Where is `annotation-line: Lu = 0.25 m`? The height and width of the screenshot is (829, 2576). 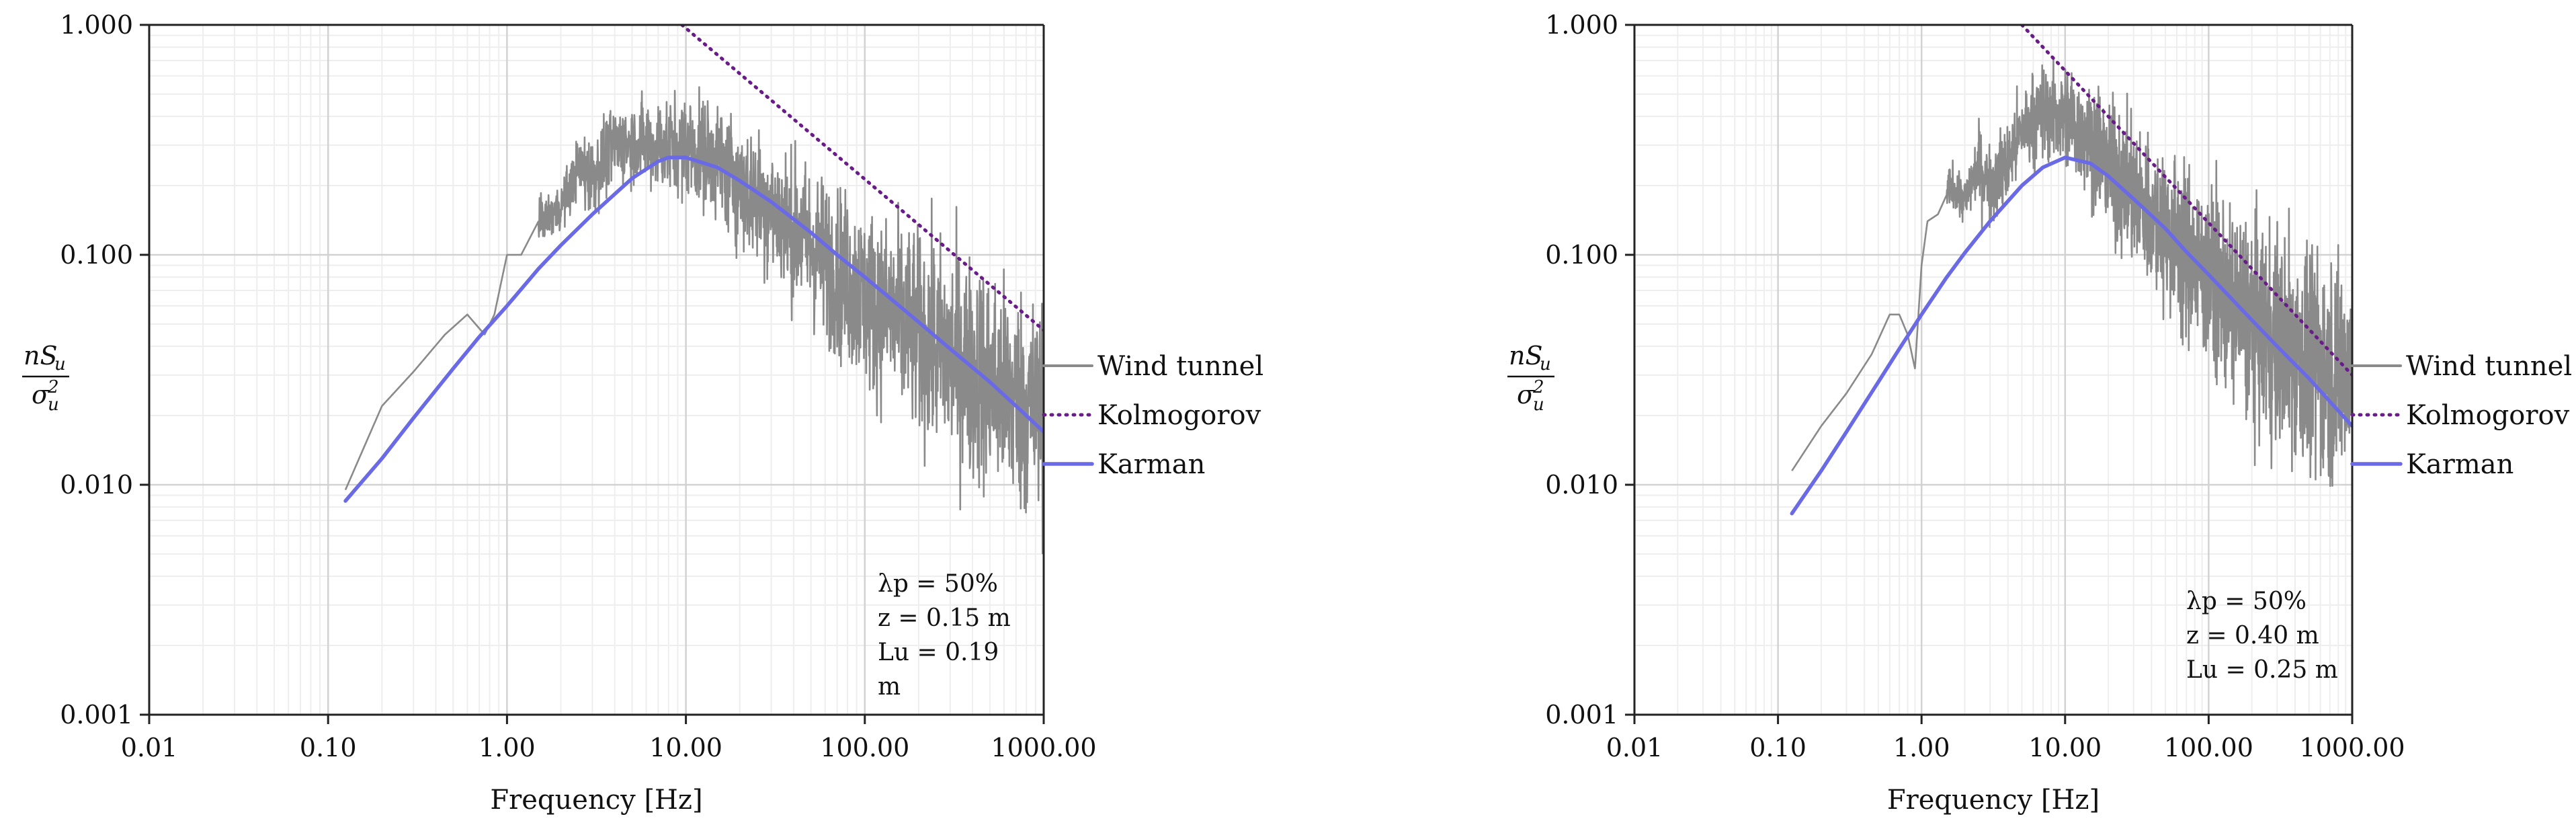
annotation-line: Lu = 0.25 m is located at coordinates (2262, 670).